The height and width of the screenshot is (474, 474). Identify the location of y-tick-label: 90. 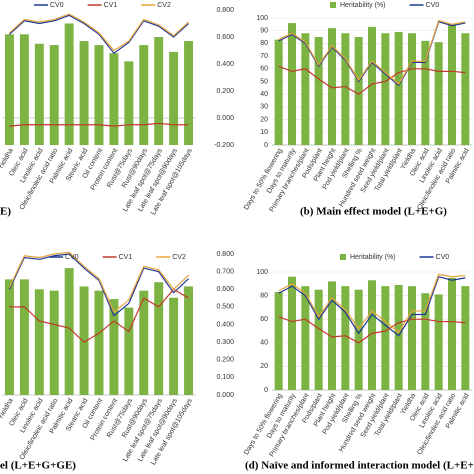
(264, 31).